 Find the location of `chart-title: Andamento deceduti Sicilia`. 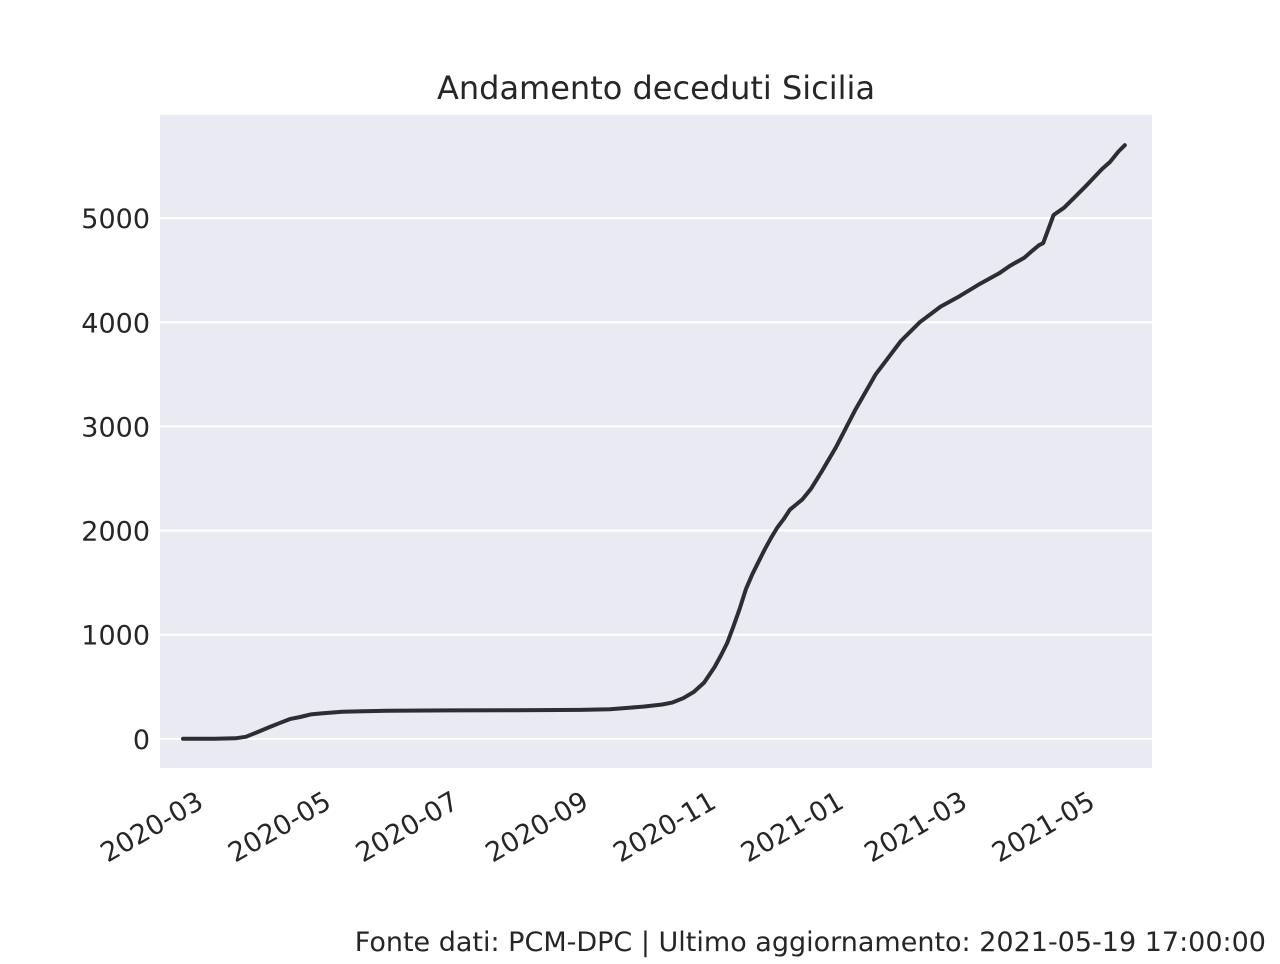

chart-title: Andamento deceduti Sicilia is located at coordinates (656, 88).